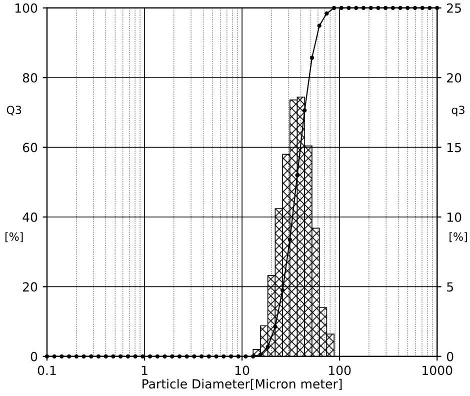 The height and width of the screenshot is (396, 470). What do you see at coordinates (450, 287) in the screenshot?
I see `y2-tick-label: 5` at bounding box center [450, 287].